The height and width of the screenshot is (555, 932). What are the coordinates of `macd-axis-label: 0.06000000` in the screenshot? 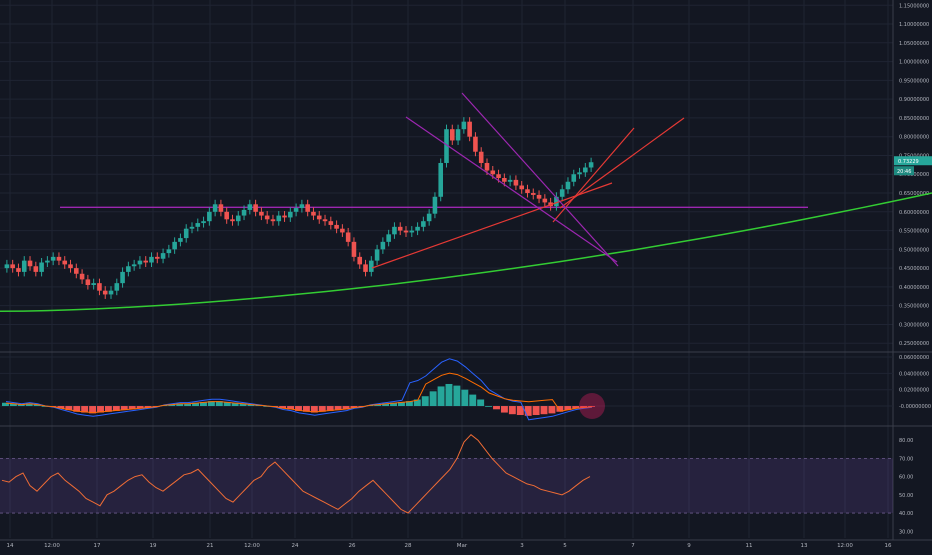 It's located at (914, 358).